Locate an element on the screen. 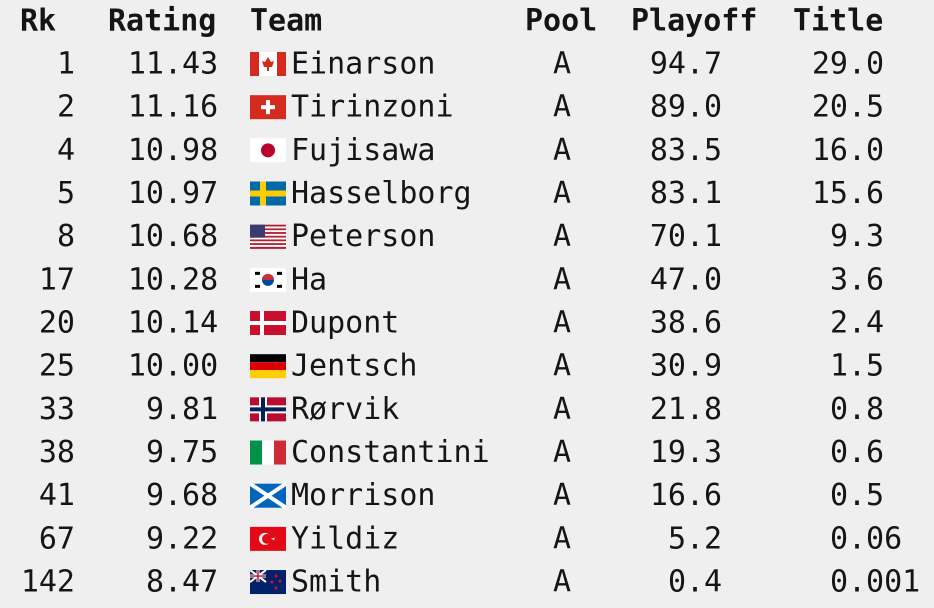 This screenshot has width=934, height=608. team-name: Fujisawa is located at coordinates (363, 150).